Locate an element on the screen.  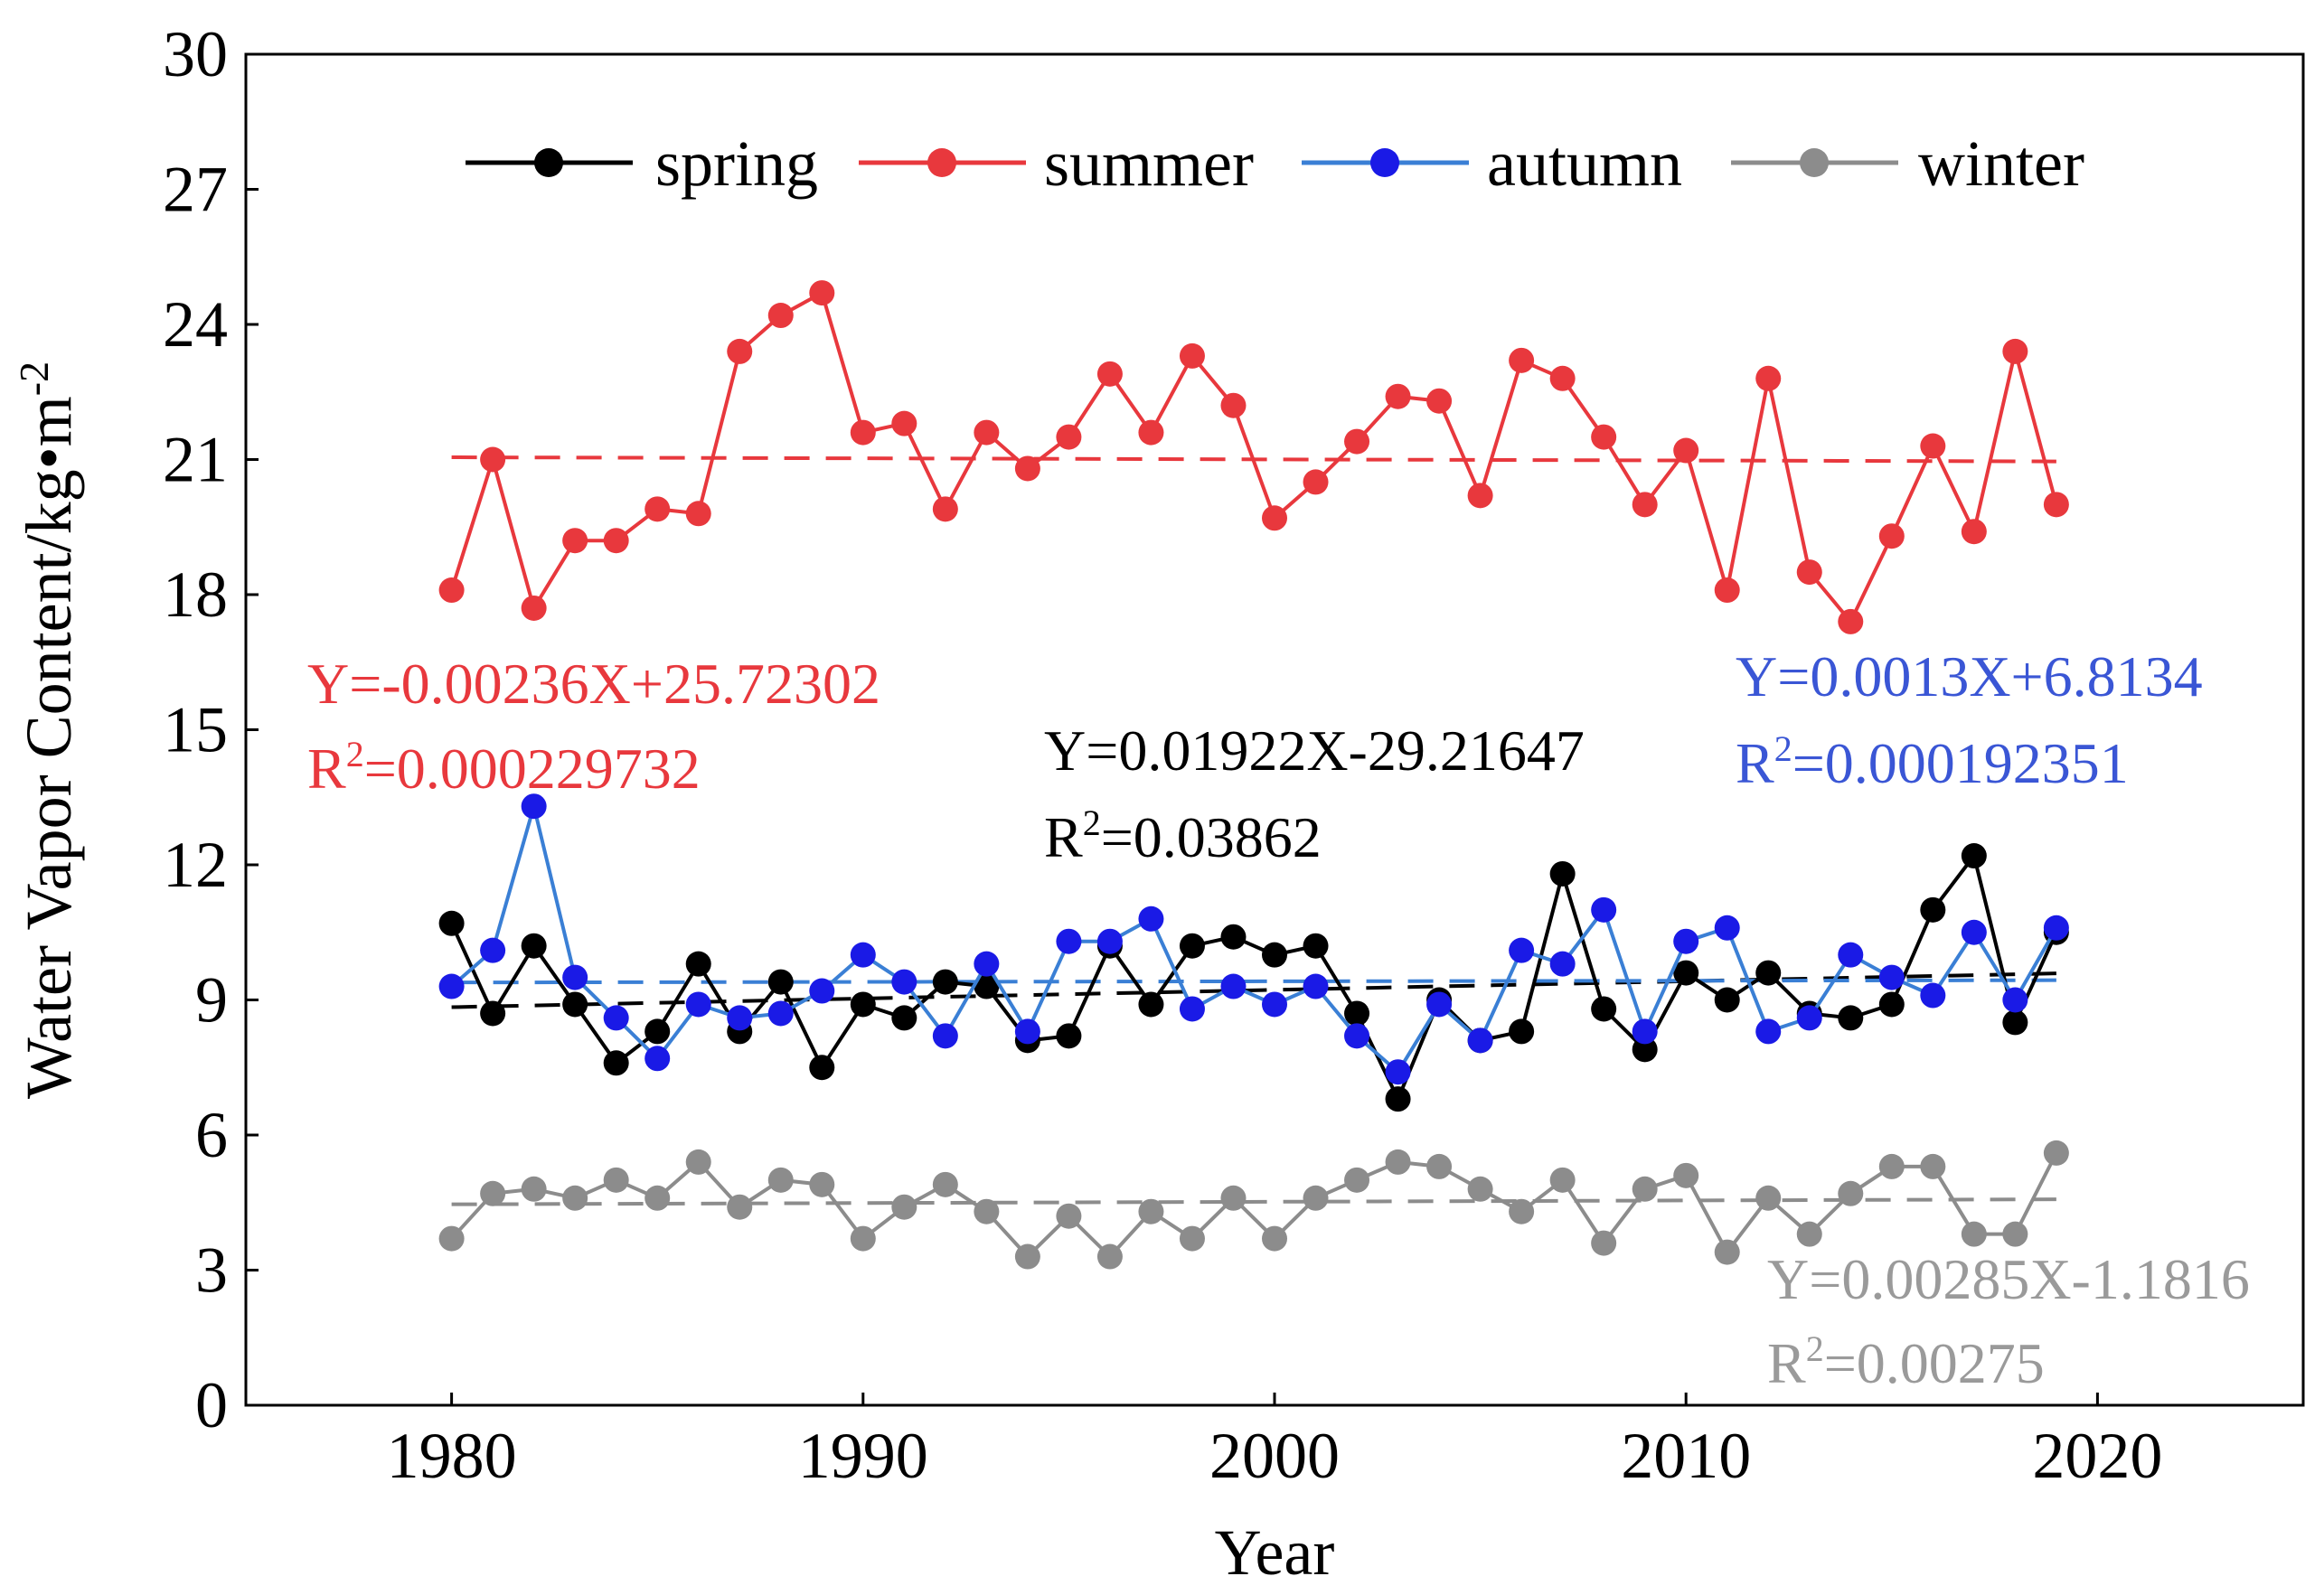
point-spring-2012 is located at coordinates (1768, 973).